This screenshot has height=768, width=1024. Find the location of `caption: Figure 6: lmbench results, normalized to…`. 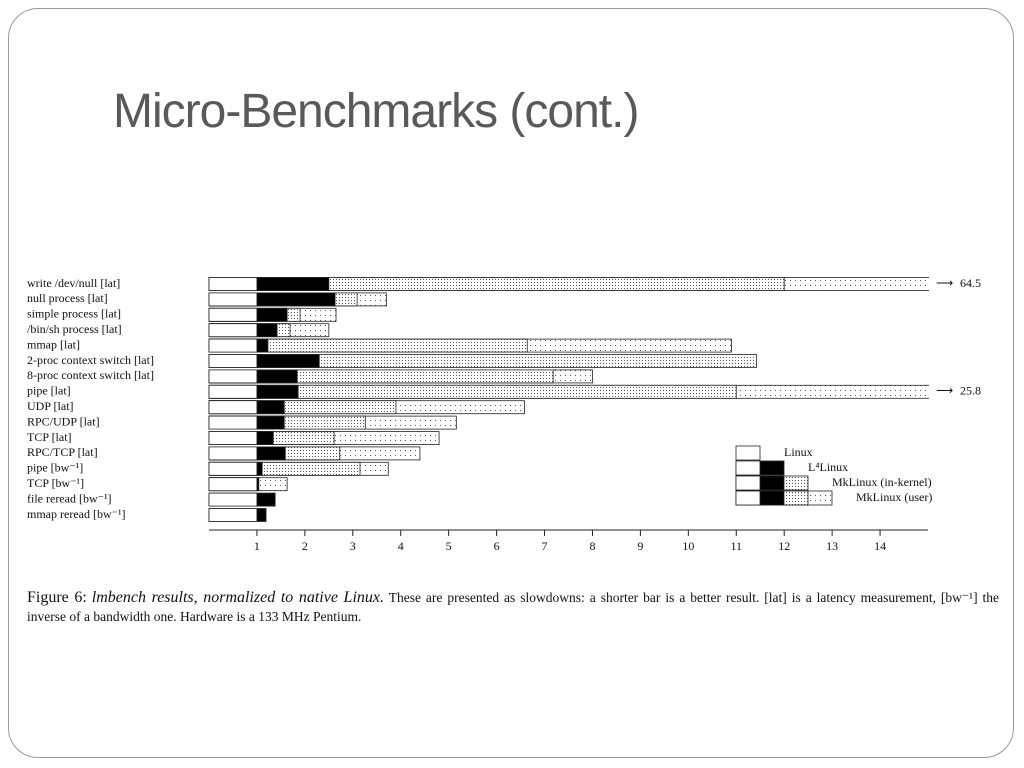

caption: Figure 6: lmbench results, normalized to… is located at coordinates (513, 607).